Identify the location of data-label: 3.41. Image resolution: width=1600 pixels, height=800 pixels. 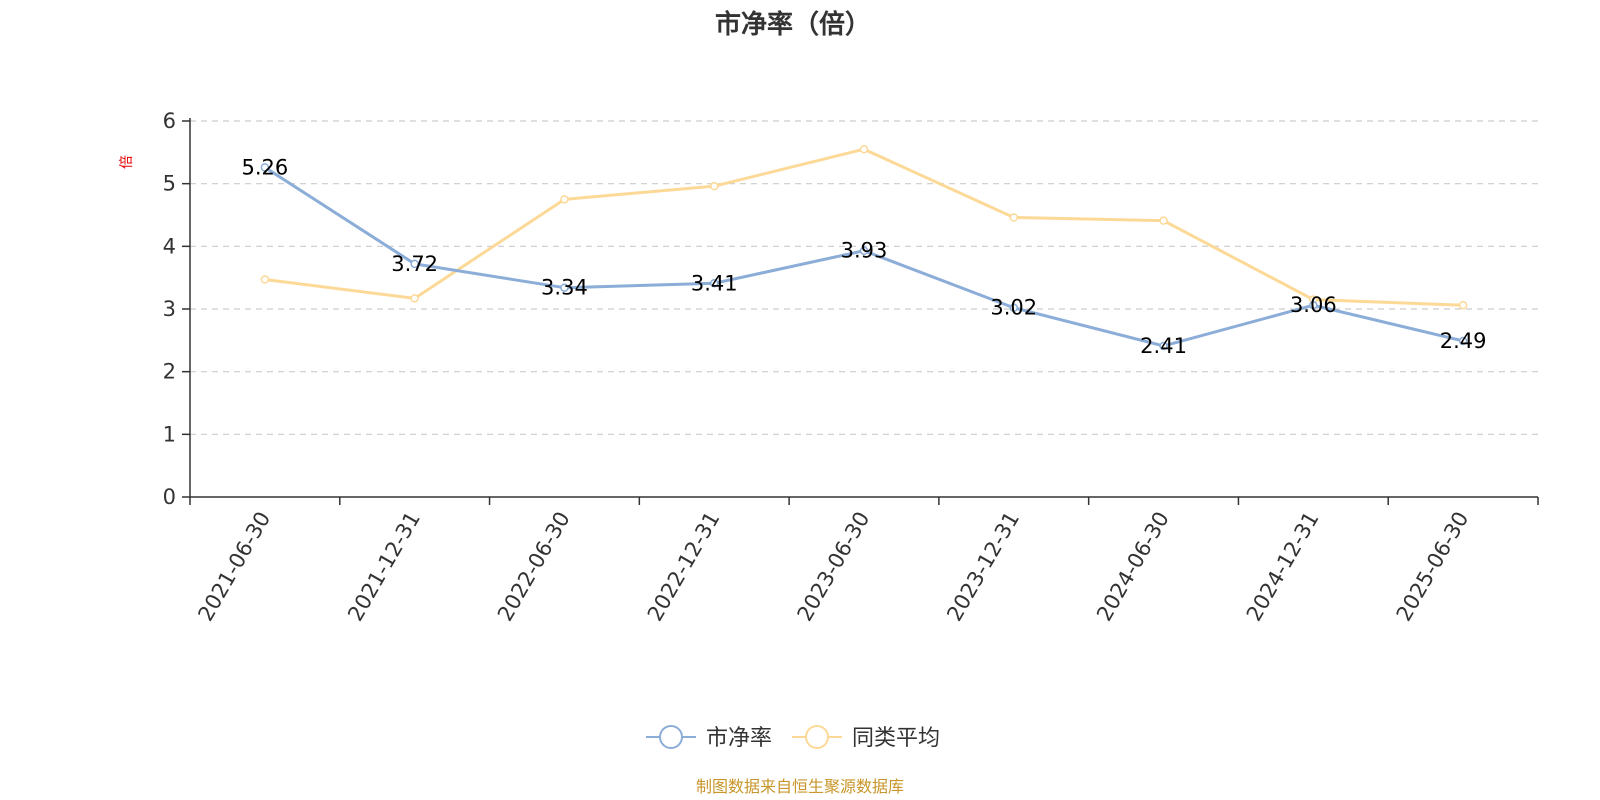
(714, 283).